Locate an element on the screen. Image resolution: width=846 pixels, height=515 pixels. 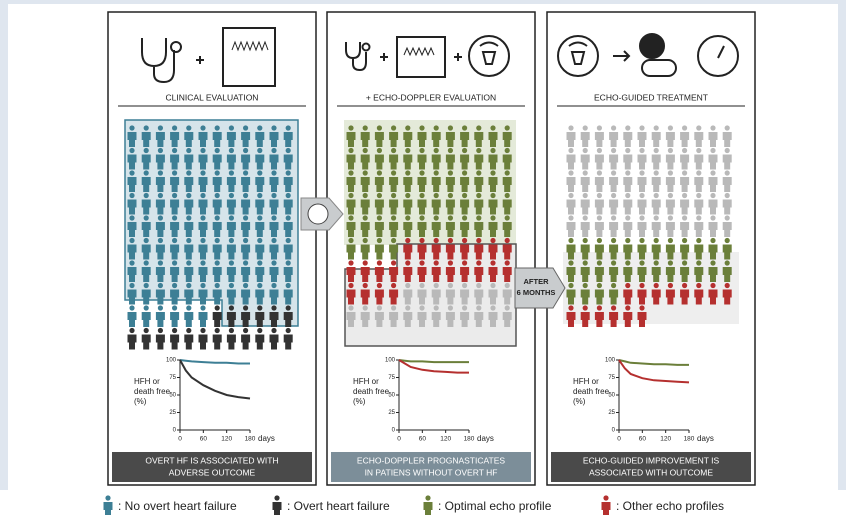
y-tick-label: 50 is located at coordinates (391, 396).